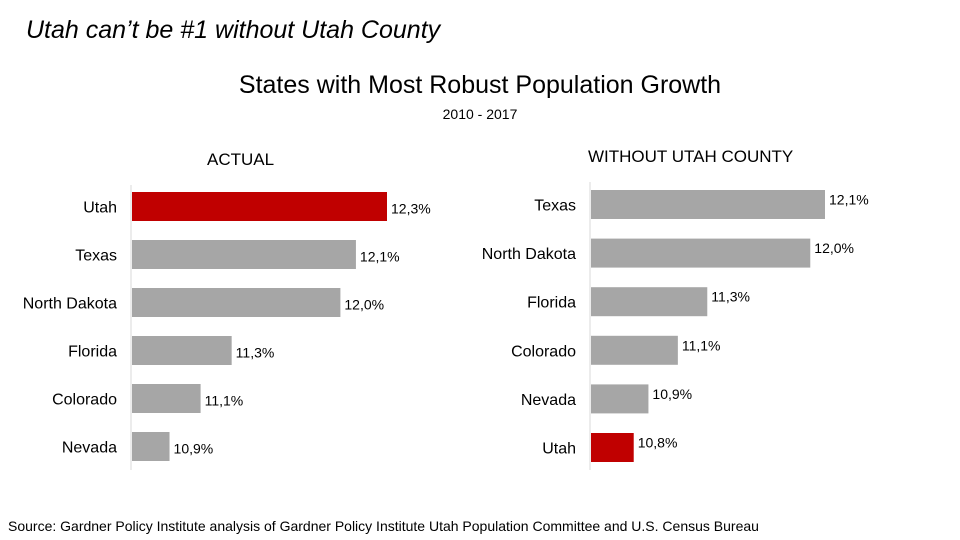  I want to click on bar-texas-actual, so click(244, 254).